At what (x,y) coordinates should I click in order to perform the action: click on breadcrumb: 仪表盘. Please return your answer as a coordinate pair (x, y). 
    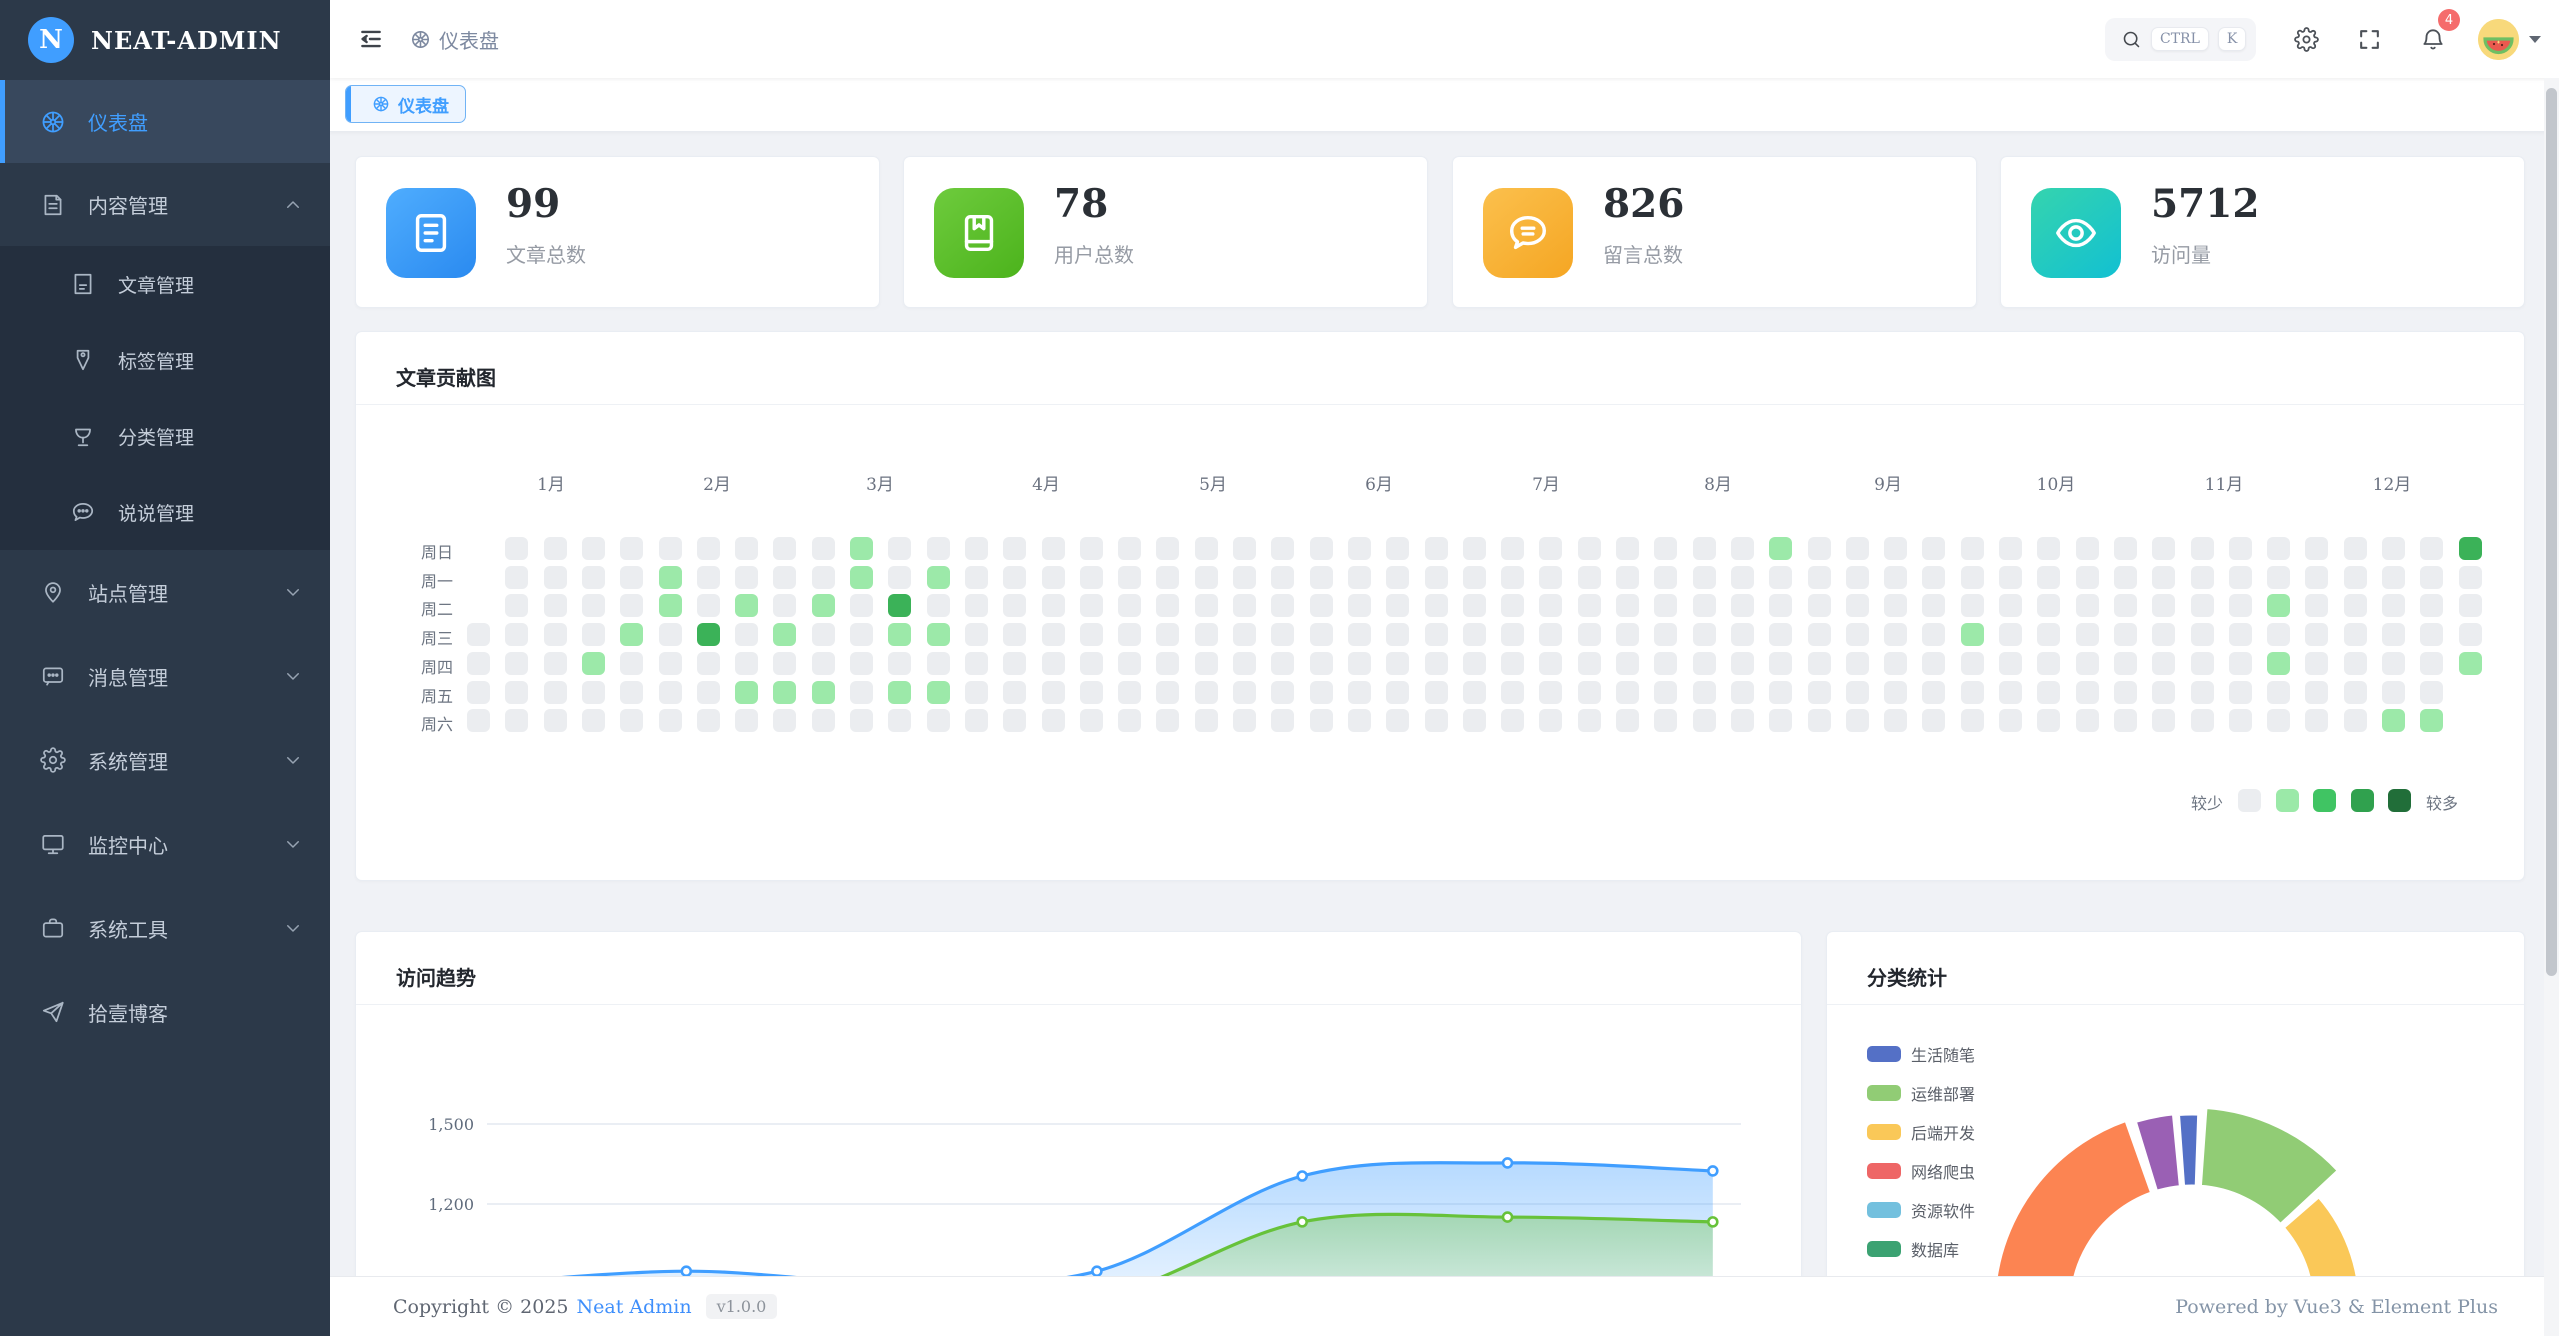
    Looking at the image, I should click on (450, 39).